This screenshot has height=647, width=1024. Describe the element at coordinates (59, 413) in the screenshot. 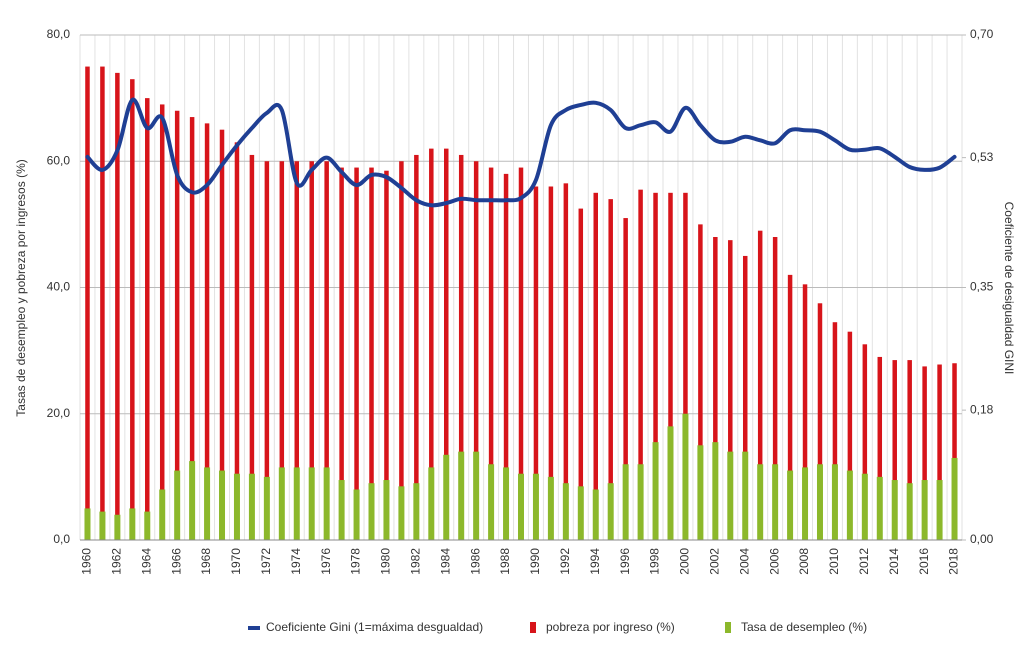

I see `y-tick-label: 20,0` at that location.